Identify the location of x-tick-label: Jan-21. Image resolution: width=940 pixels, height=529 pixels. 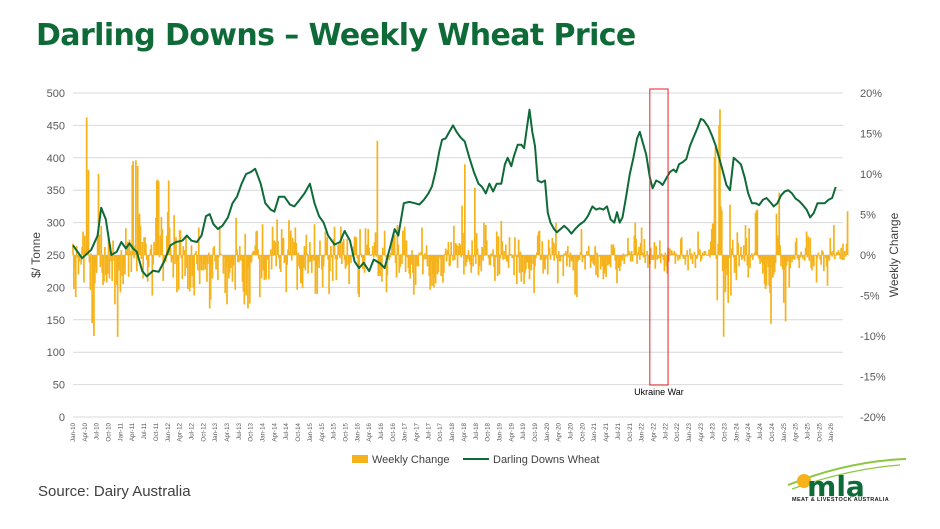
(594, 431).